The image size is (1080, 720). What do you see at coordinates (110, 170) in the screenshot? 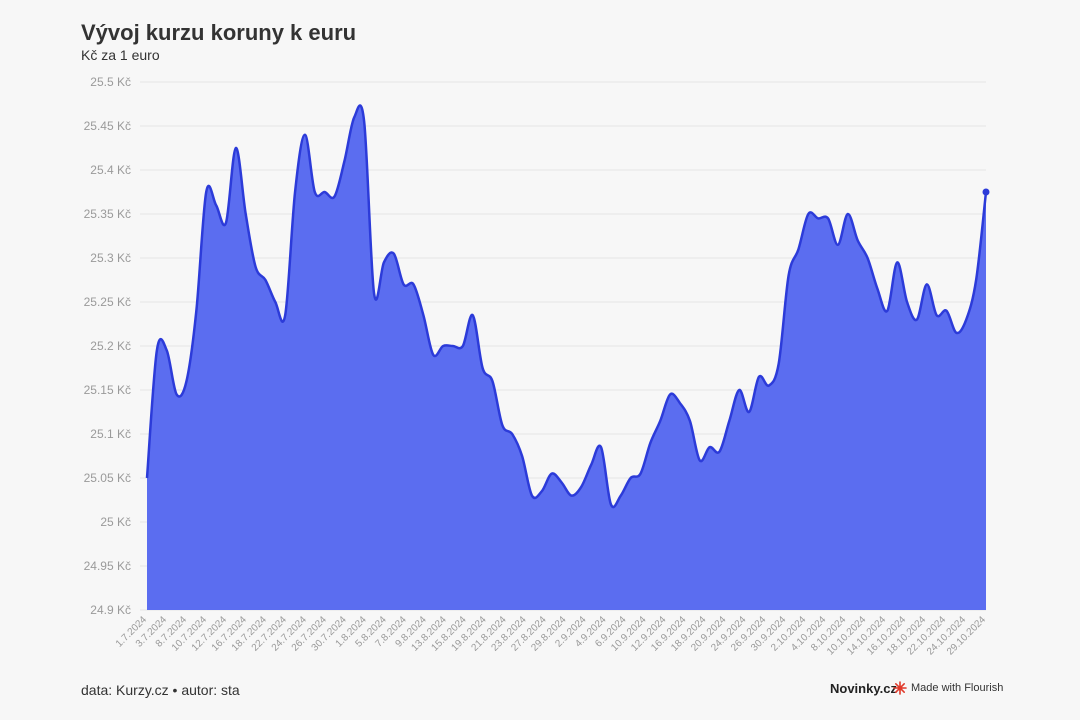
I see `y-tick-label: 25.4 Kč` at bounding box center [110, 170].